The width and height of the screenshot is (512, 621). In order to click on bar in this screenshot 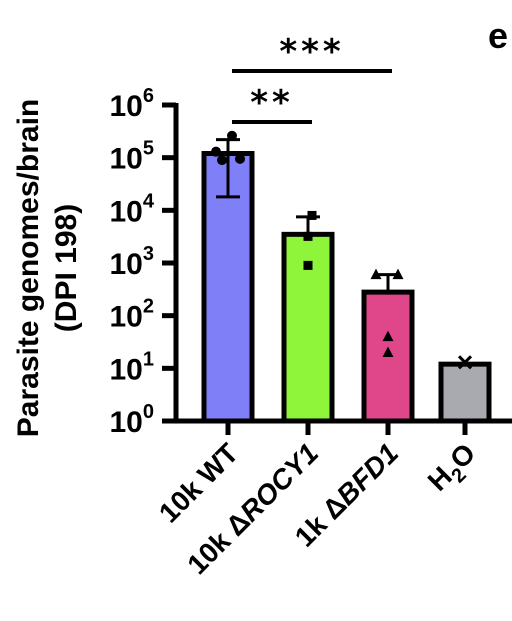, I will do `click(465, 392)`.